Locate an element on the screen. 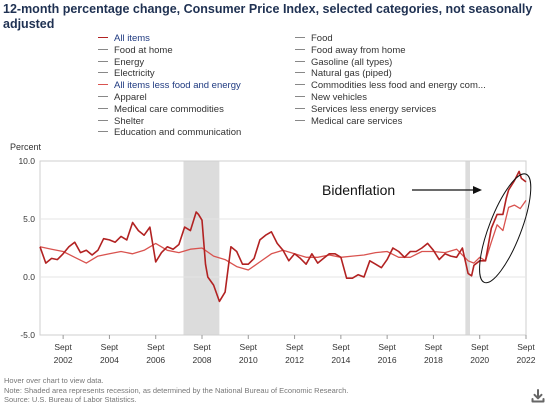 The image size is (553, 410). legend-item: Apparel is located at coordinates (122, 98).